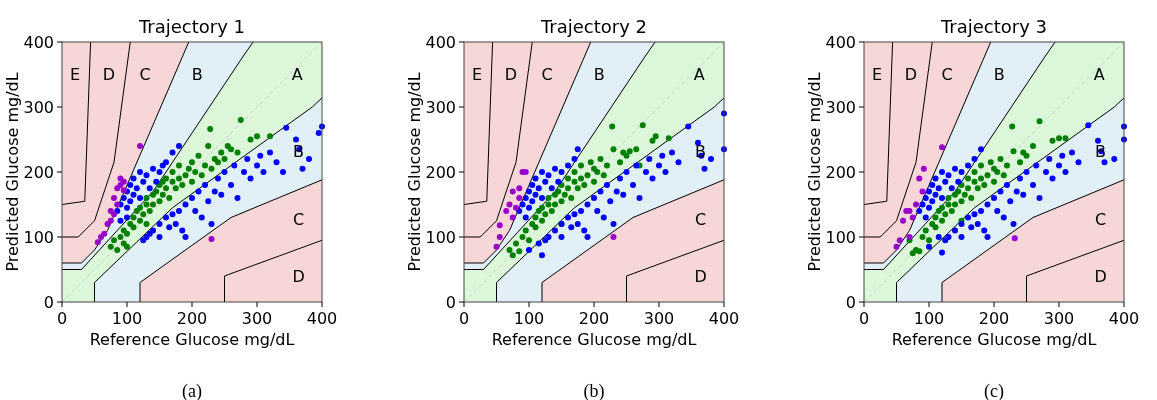  I want to click on y-tick-label: 200, so click(38, 172).